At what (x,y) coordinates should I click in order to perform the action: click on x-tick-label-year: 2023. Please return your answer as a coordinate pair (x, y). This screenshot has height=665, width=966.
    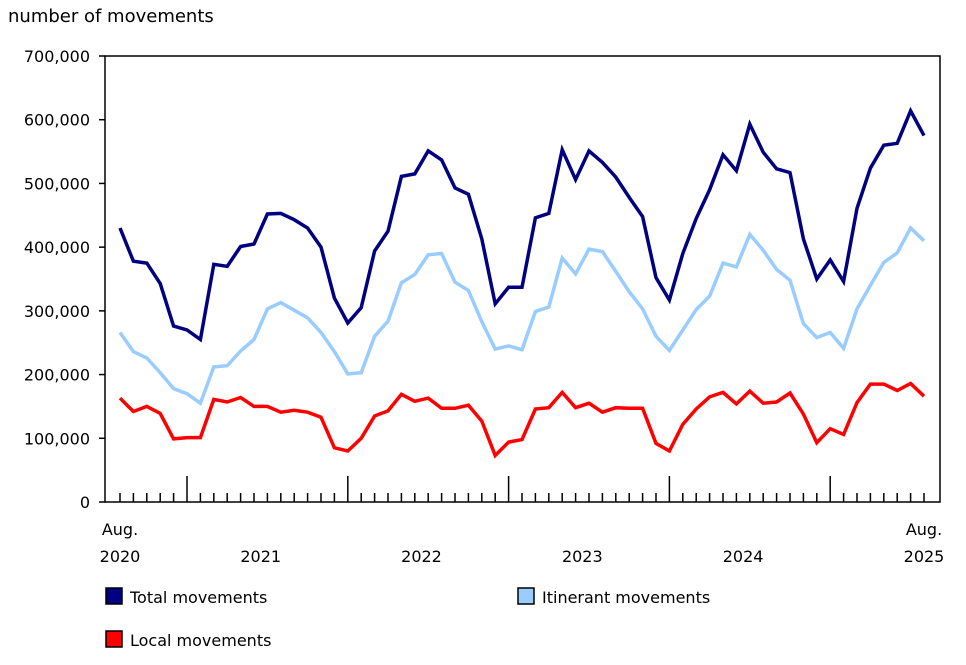
    Looking at the image, I should click on (582, 556).